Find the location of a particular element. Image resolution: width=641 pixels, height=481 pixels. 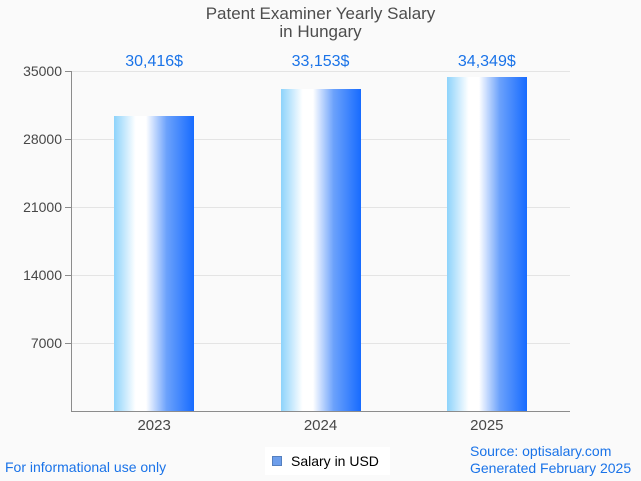

legend-marker-icon is located at coordinates (277, 461).